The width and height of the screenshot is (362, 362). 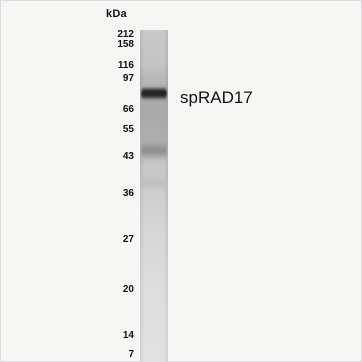 What do you see at coordinates (154, 125) in the screenshot?
I see `lane-smear` at bounding box center [154, 125].